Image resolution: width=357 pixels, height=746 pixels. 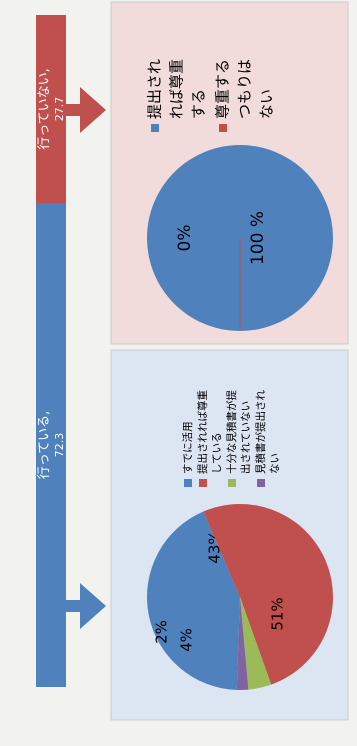 What do you see at coordinates (267, 104) in the screenshot?
I see `legend-label-1-2: ない` at bounding box center [267, 104].